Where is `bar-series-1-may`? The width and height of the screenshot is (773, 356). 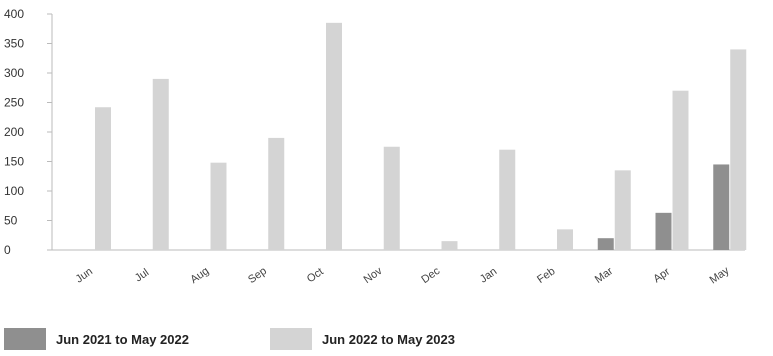 bar-series-1-may is located at coordinates (721, 207).